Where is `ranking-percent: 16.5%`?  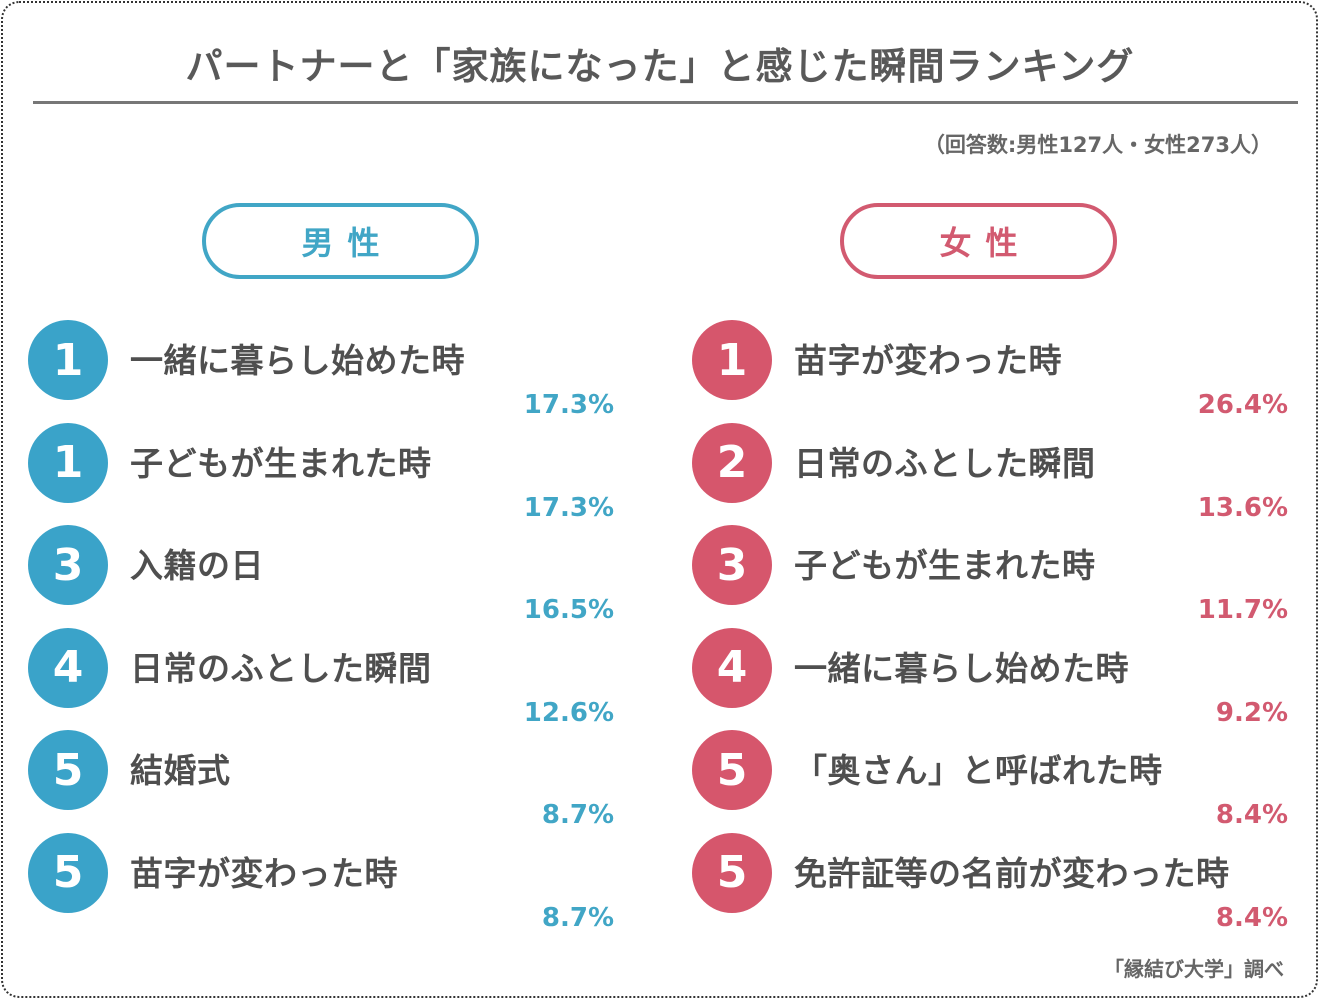
ranking-percent: 16.5% is located at coordinates (568, 610).